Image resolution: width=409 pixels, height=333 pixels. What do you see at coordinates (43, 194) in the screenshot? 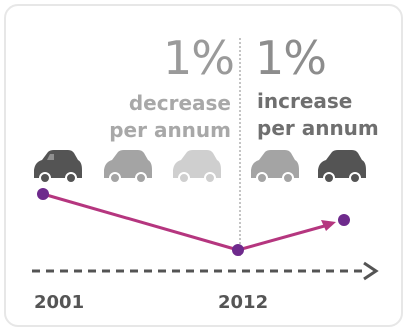
I see `start-marker` at bounding box center [43, 194].